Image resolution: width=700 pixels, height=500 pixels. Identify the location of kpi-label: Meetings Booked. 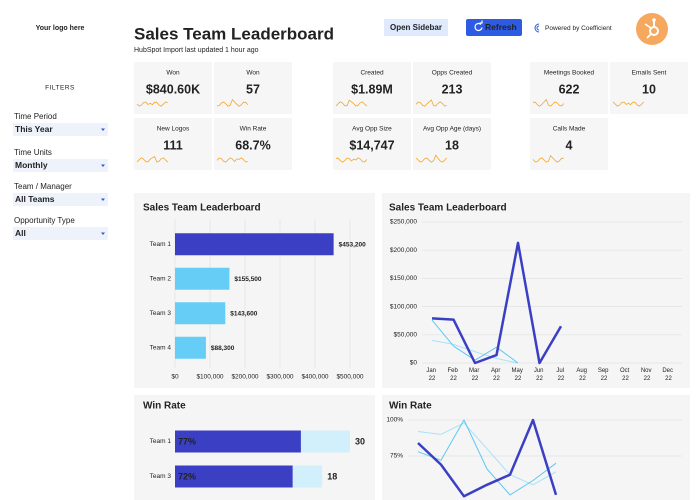
(569, 73).